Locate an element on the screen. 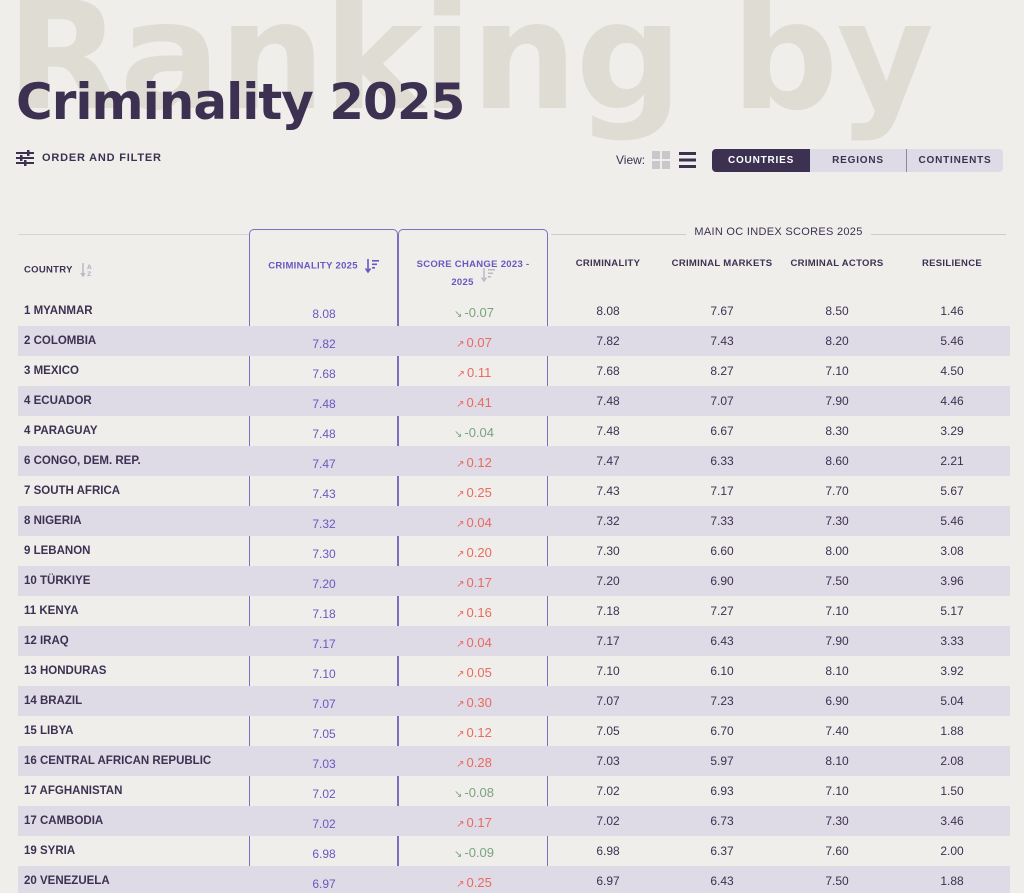 The height and width of the screenshot is (893, 1024). country-name: 15 LIBYA is located at coordinates (49, 731).